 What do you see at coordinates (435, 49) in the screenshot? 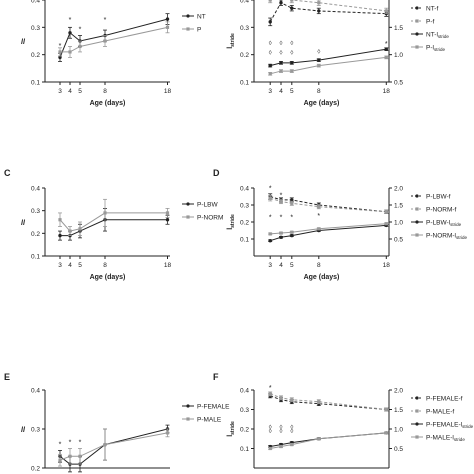
I see `panel-b-legend-label: P-lstride` at bounding box center [435, 49].